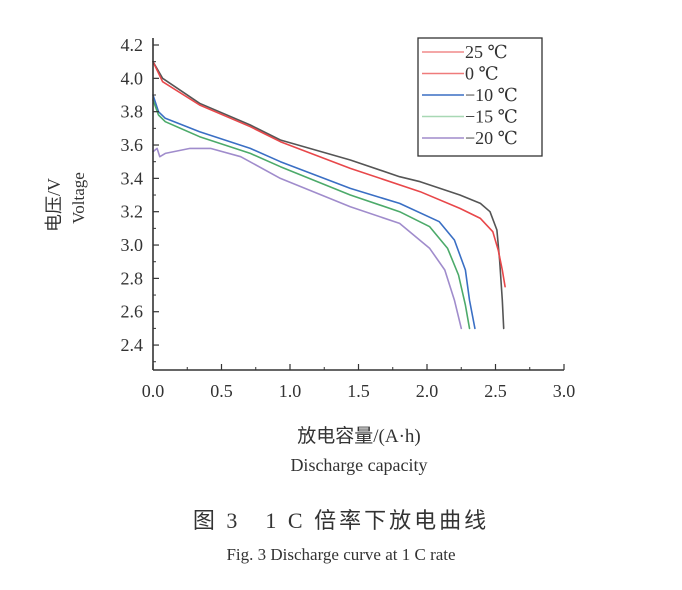  Describe the element at coordinates (427, 391) in the screenshot. I see `x-tick-label: 2.0` at that location.